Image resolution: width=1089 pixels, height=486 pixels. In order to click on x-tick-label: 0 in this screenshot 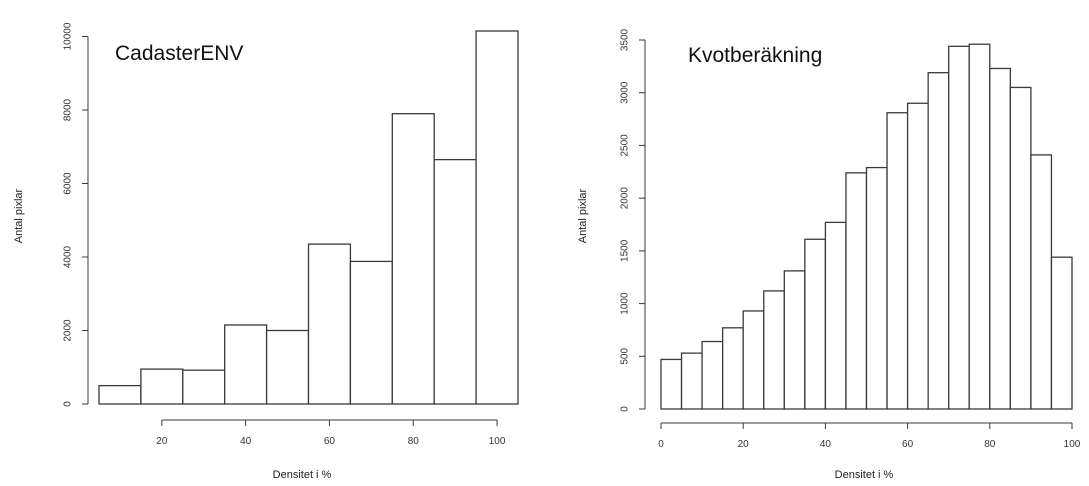, I will do `click(661, 444)`.